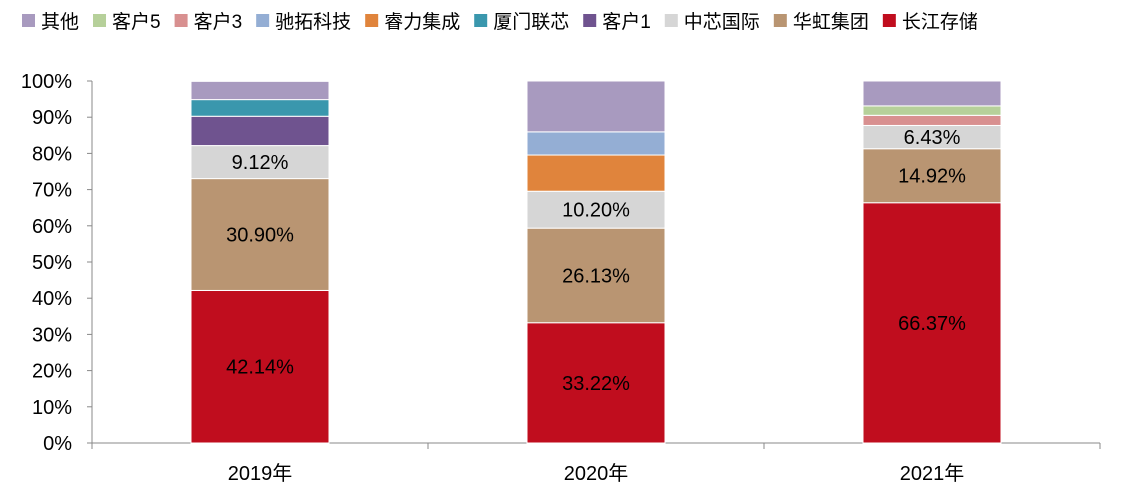 Image resolution: width=1128 pixels, height=498 pixels. I want to click on y-tick-label: 70%, so click(52, 191).